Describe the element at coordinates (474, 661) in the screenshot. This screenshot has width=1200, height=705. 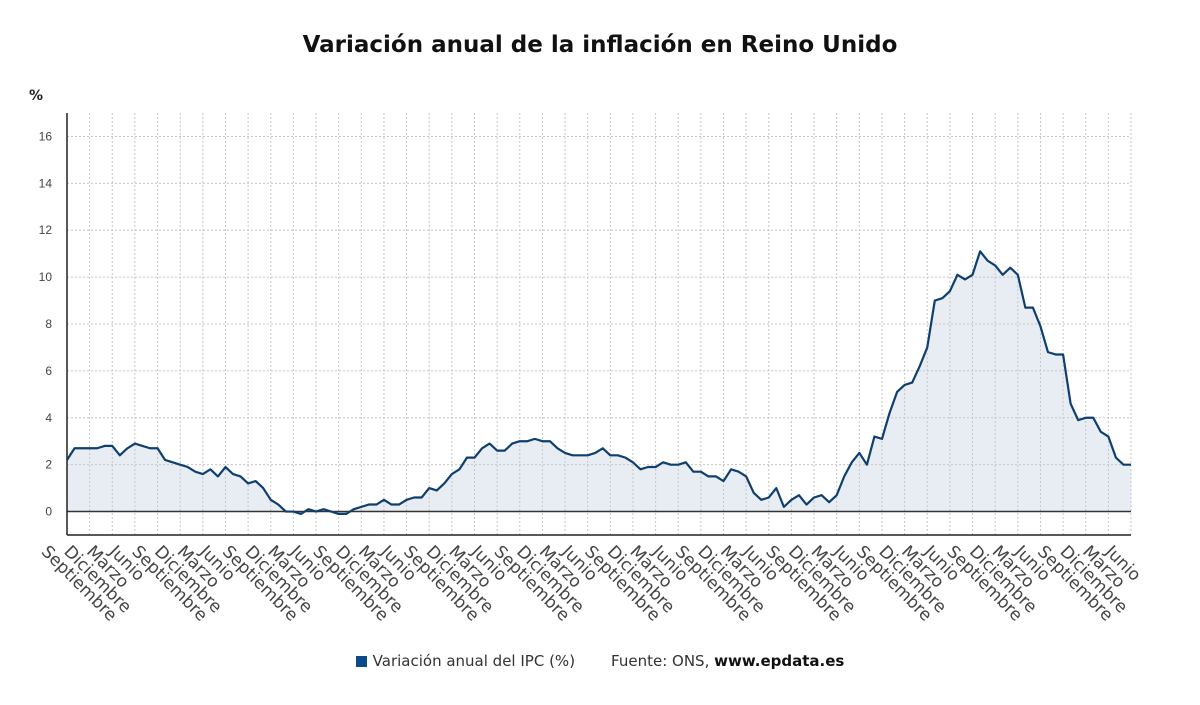
I see `legend-label: Variación anual del IPC (%)` at that location.